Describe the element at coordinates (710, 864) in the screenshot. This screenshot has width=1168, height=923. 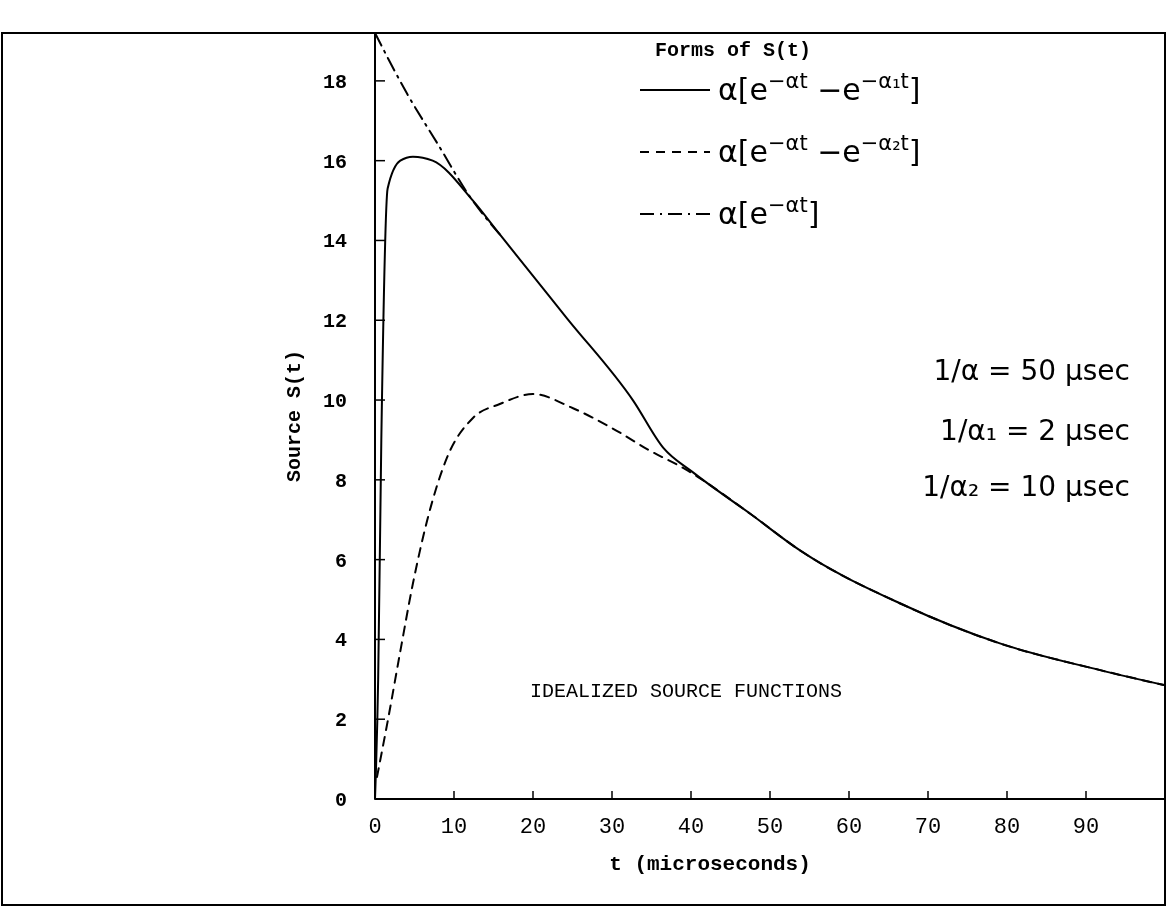
I see `x-axis-title: t (microseconds)` at that location.